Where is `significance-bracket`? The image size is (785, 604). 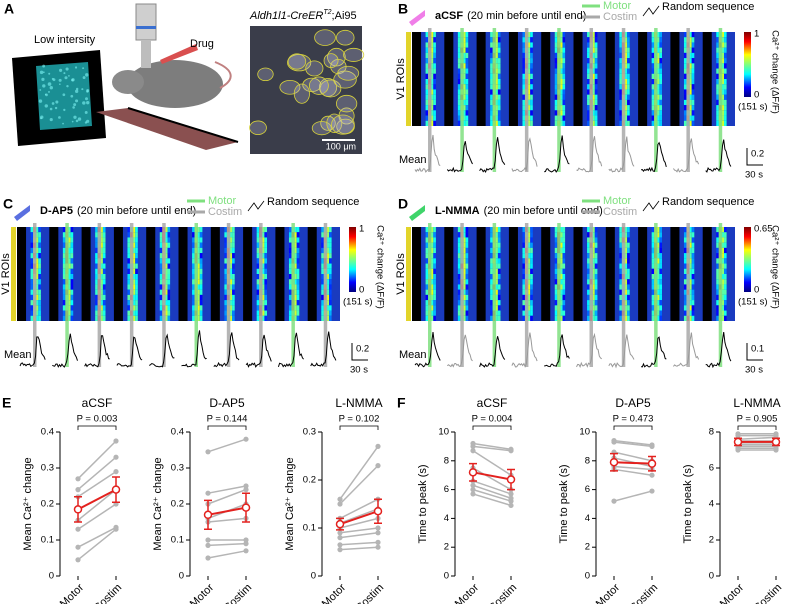
significance-bracket is located at coordinates (633, 427).